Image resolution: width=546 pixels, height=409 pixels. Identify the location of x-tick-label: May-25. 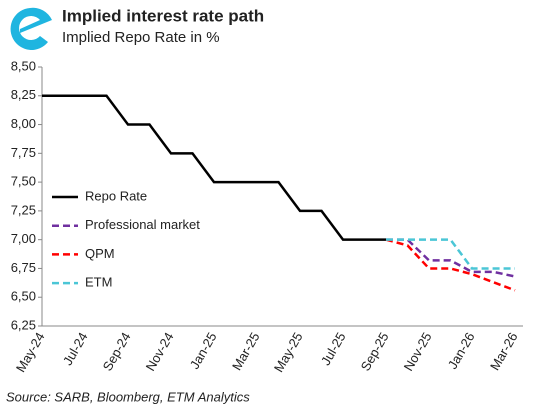
(288, 352).